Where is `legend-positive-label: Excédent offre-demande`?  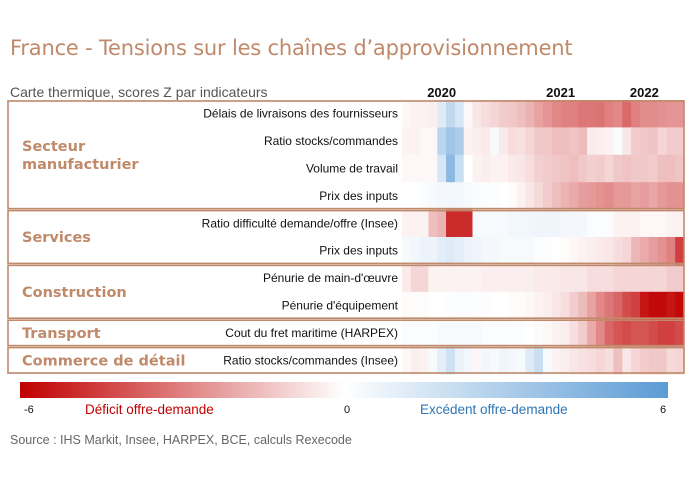 legend-positive-label: Excédent offre-demande is located at coordinates (494, 409).